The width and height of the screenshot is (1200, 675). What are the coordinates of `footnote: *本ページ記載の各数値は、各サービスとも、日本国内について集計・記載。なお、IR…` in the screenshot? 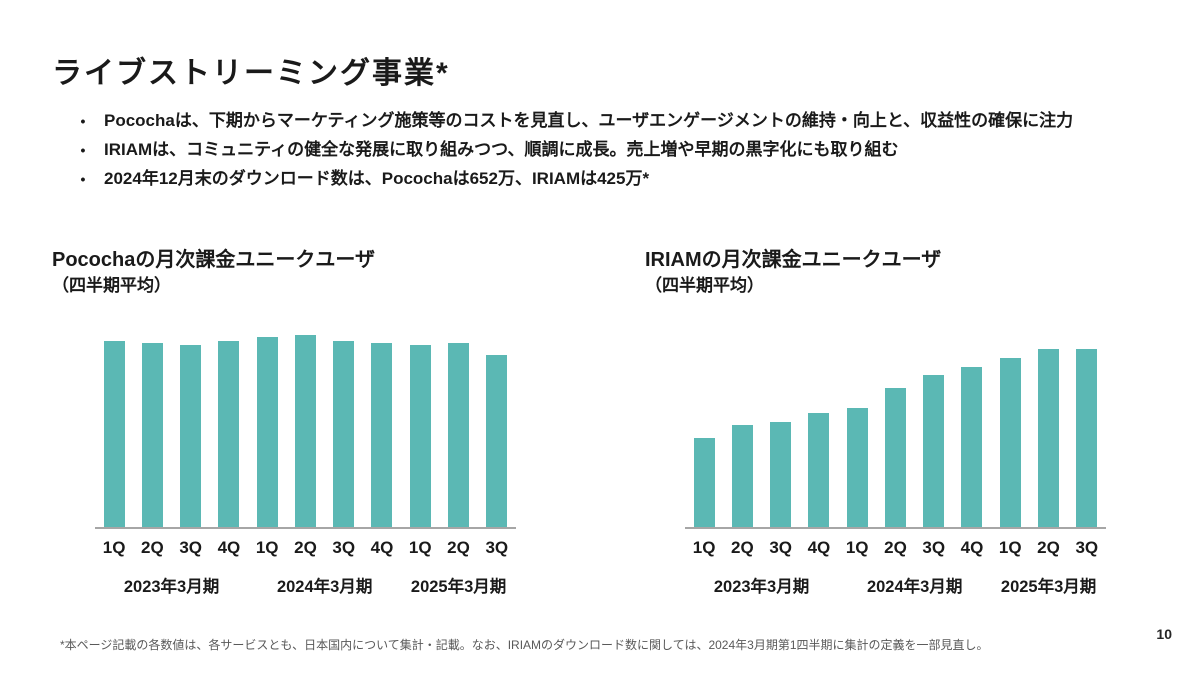 It's located at (524, 645).